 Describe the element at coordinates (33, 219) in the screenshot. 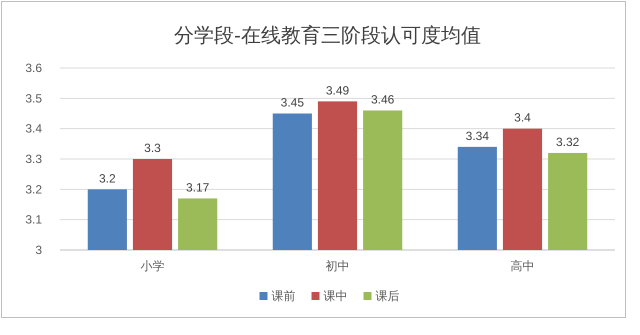

I see `y-tick-label: 3.1` at that location.